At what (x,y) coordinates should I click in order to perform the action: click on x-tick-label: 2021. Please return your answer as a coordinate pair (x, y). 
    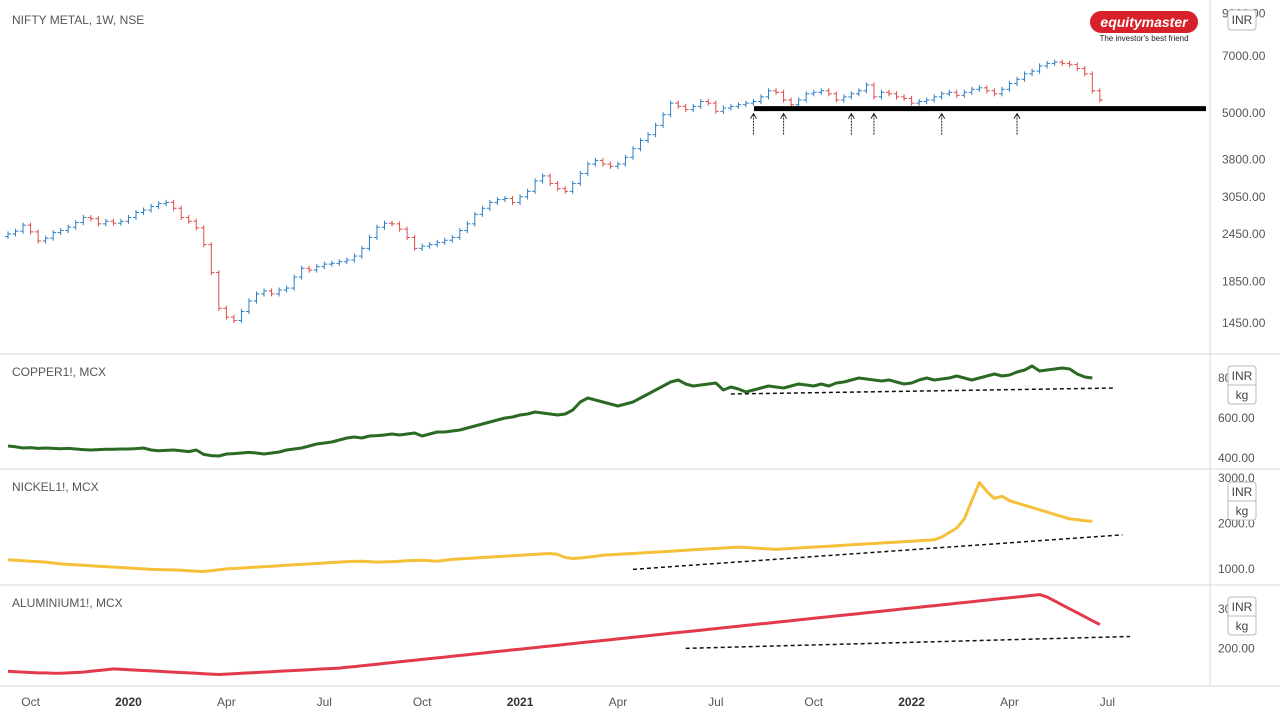
    Looking at the image, I should click on (520, 702).